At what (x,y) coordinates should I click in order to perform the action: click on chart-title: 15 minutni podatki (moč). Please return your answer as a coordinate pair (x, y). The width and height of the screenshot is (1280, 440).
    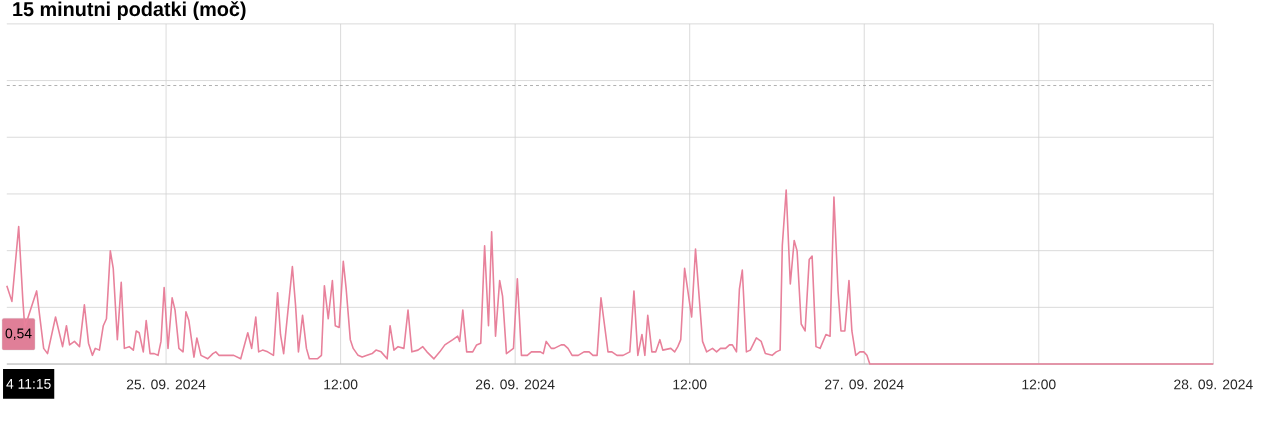
    Looking at the image, I should click on (129, 11).